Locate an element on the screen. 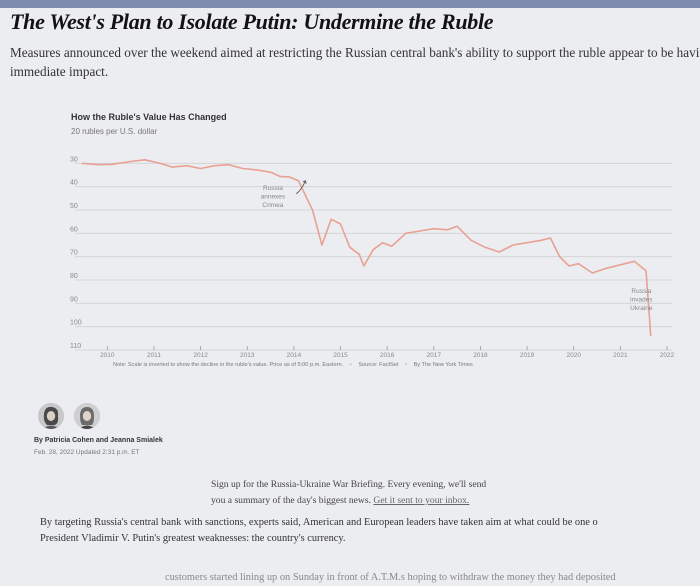  x-tick-label: 2014 is located at coordinates (294, 355).